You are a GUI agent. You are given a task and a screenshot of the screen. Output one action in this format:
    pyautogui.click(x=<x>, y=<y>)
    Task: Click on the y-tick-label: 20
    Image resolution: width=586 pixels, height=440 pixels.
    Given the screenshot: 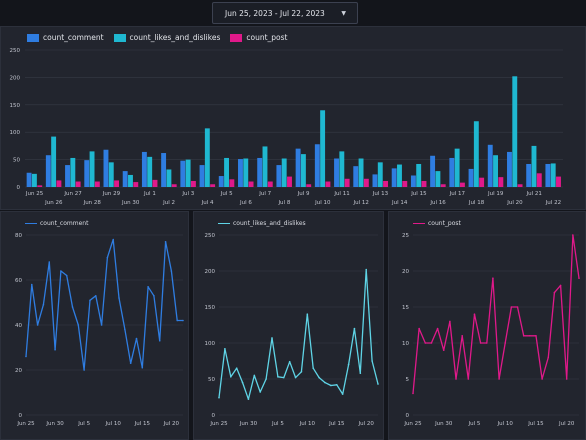 What is the action you would take?
    pyautogui.click(x=18, y=371)
    